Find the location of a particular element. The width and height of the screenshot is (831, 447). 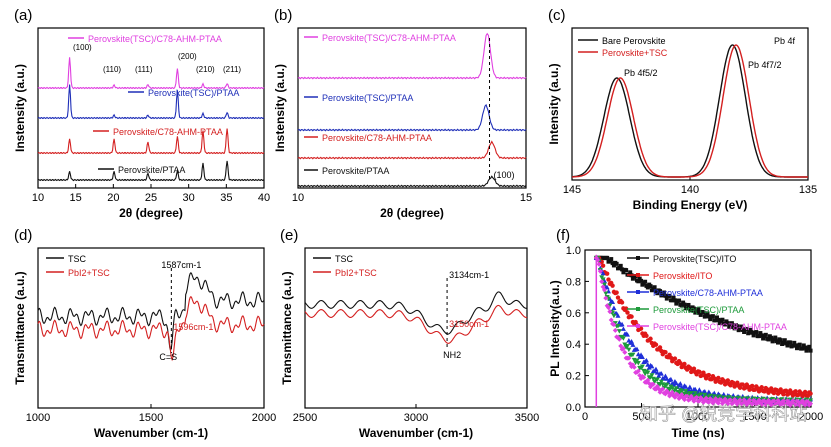

panel-b-legend-1: Perovskite(TSC)/PTAA is located at coordinates (367, 98).